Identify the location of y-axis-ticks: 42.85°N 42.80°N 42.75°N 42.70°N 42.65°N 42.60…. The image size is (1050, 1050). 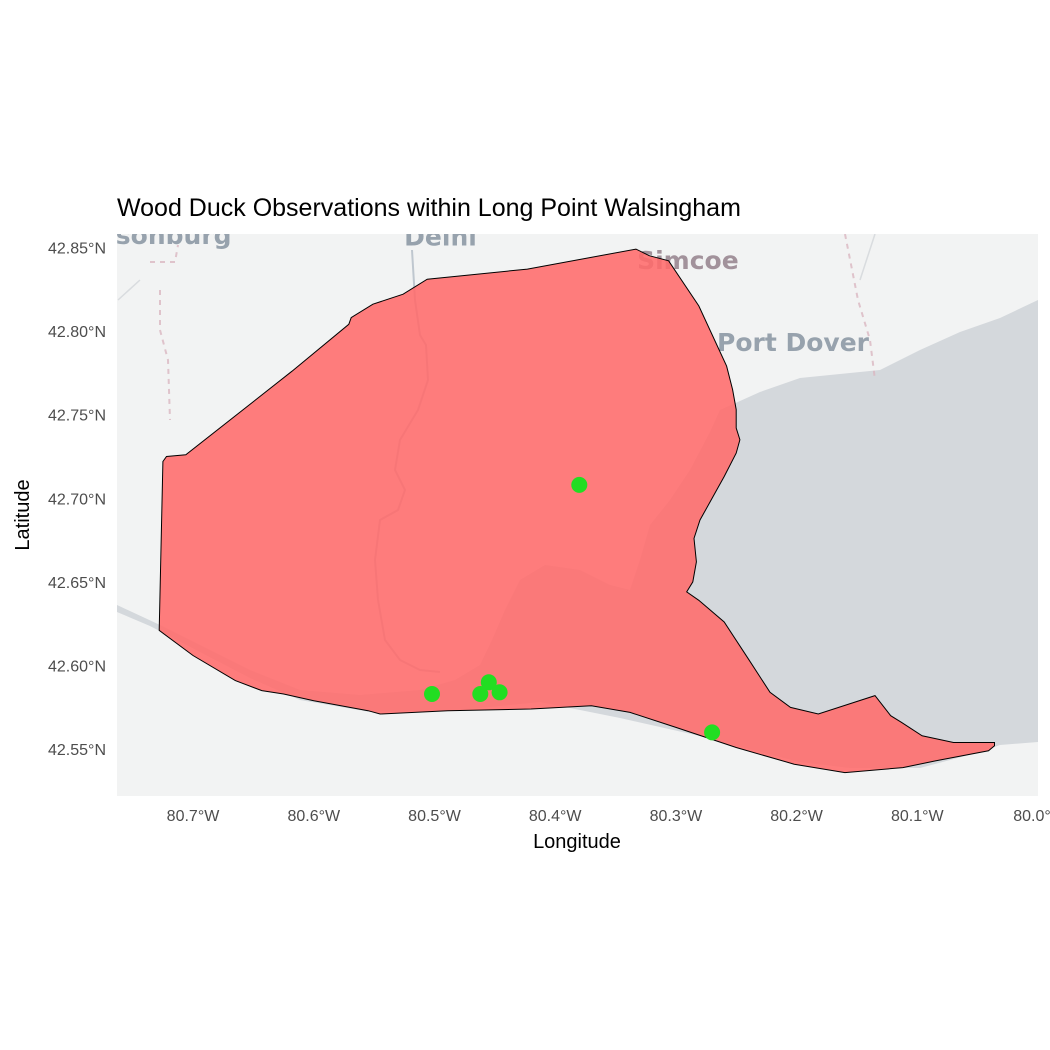
(77, 499).